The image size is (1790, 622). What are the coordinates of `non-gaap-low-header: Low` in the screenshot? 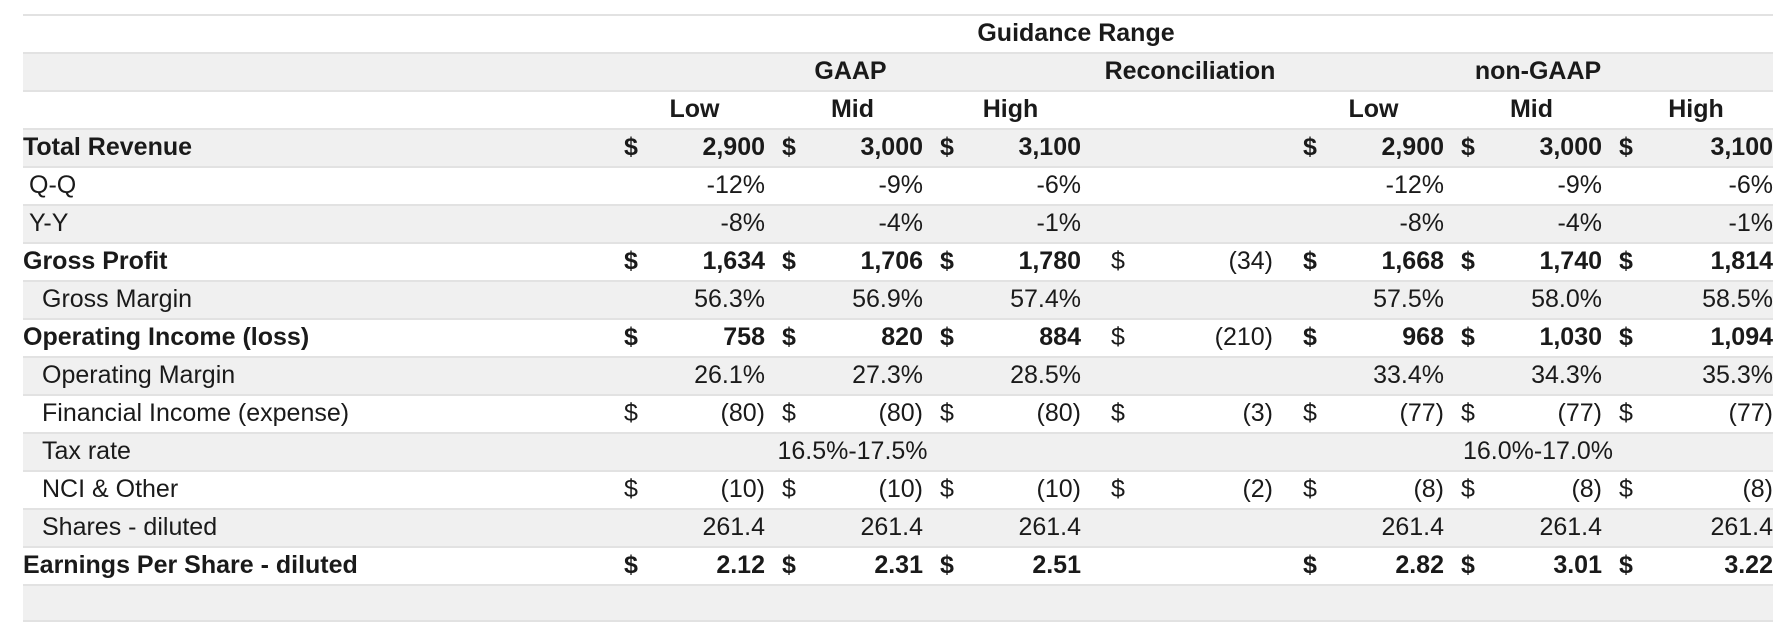 It's located at (1373, 111).